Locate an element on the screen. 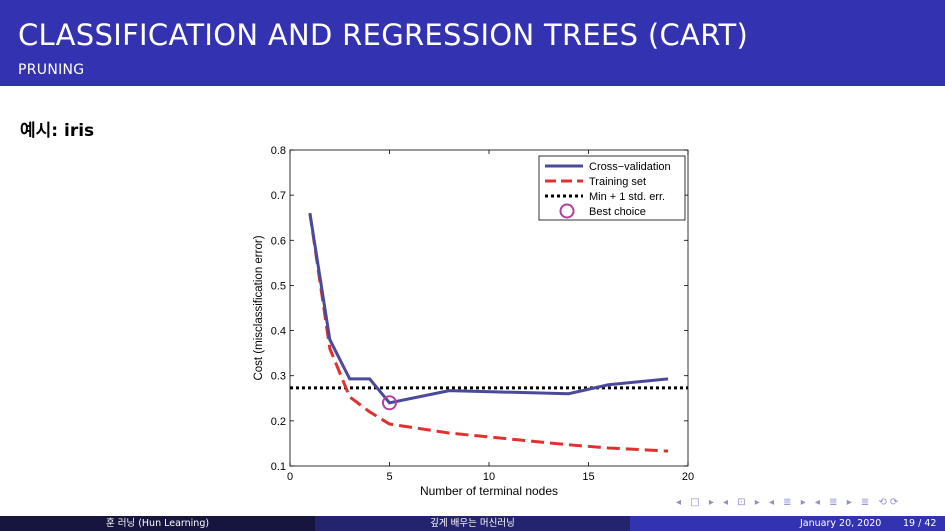  x-tick-label: 10 is located at coordinates (489, 477).